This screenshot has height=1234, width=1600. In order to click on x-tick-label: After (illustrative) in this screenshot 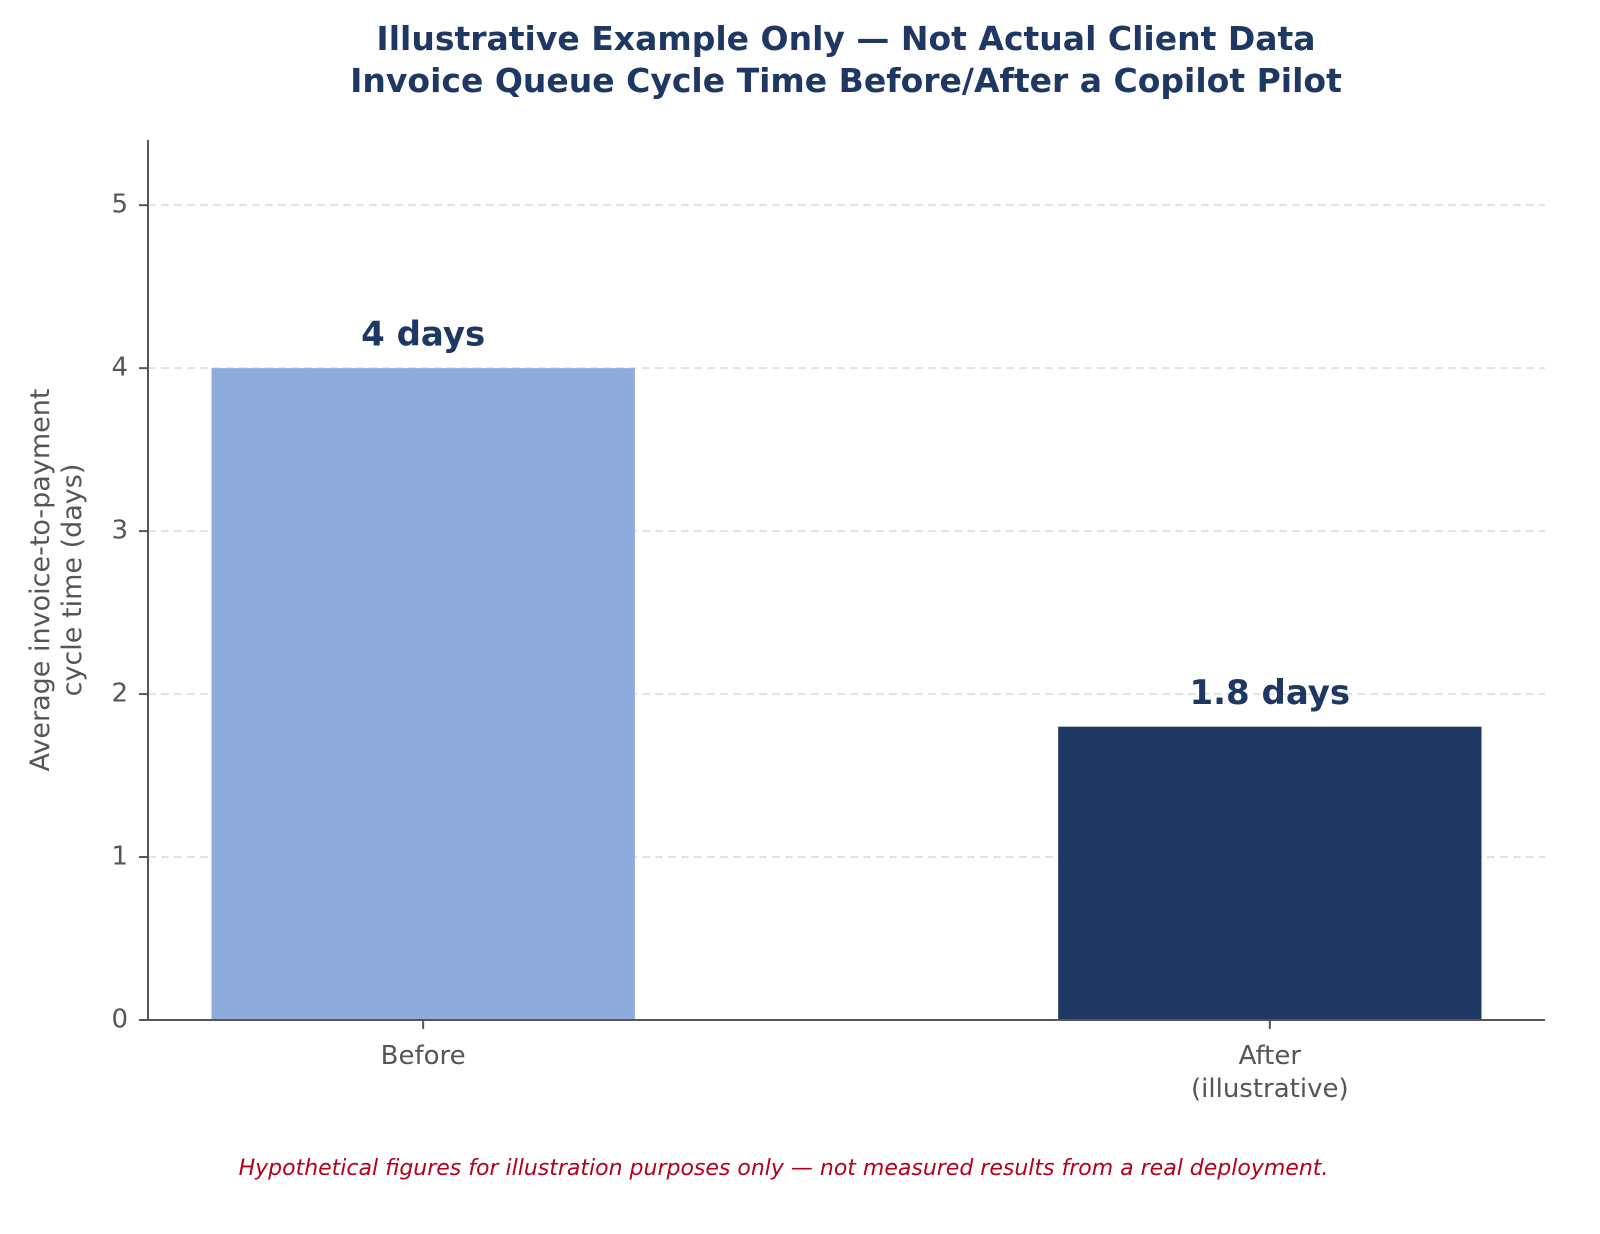, I will do `click(1270, 1072)`.